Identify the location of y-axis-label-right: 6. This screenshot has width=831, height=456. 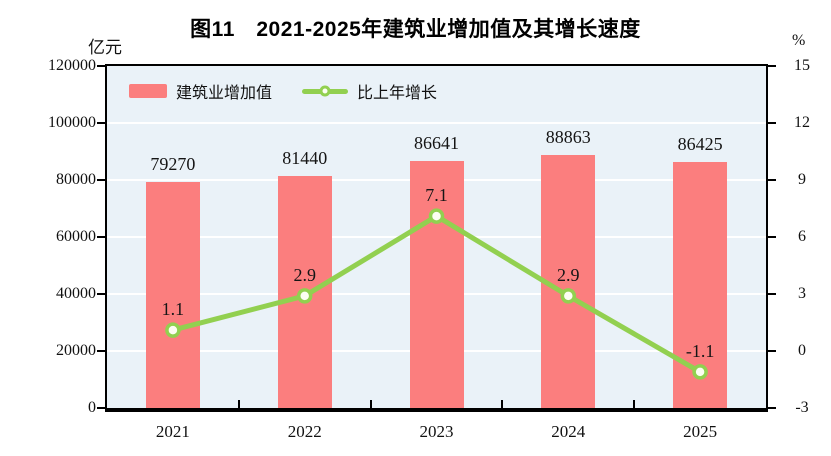
(802, 236).